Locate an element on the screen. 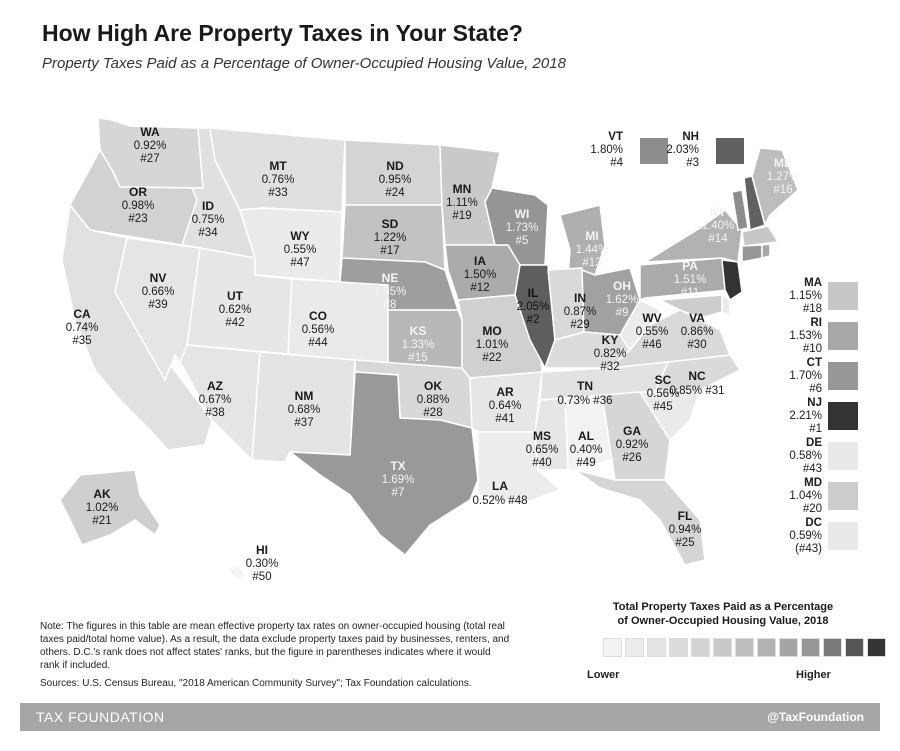 The image size is (900, 751). state-rank: #2 is located at coordinates (533, 320).